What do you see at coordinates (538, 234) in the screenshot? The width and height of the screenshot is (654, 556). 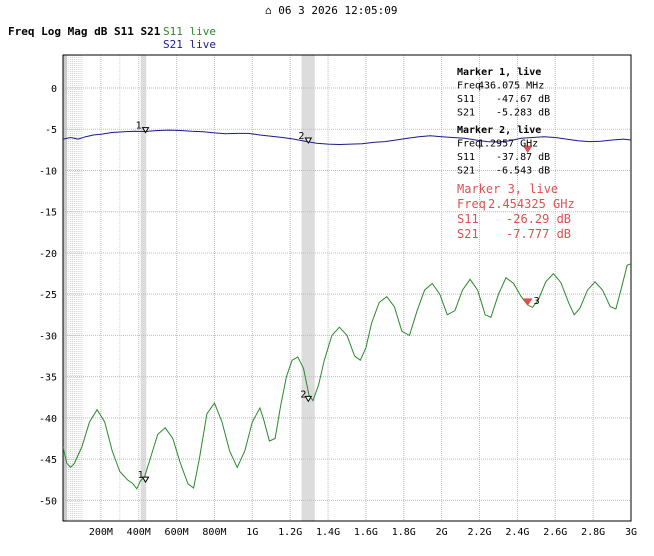 I see `marker-panel-s21-3: -7.777 dB` at bounding box center [538, 234].